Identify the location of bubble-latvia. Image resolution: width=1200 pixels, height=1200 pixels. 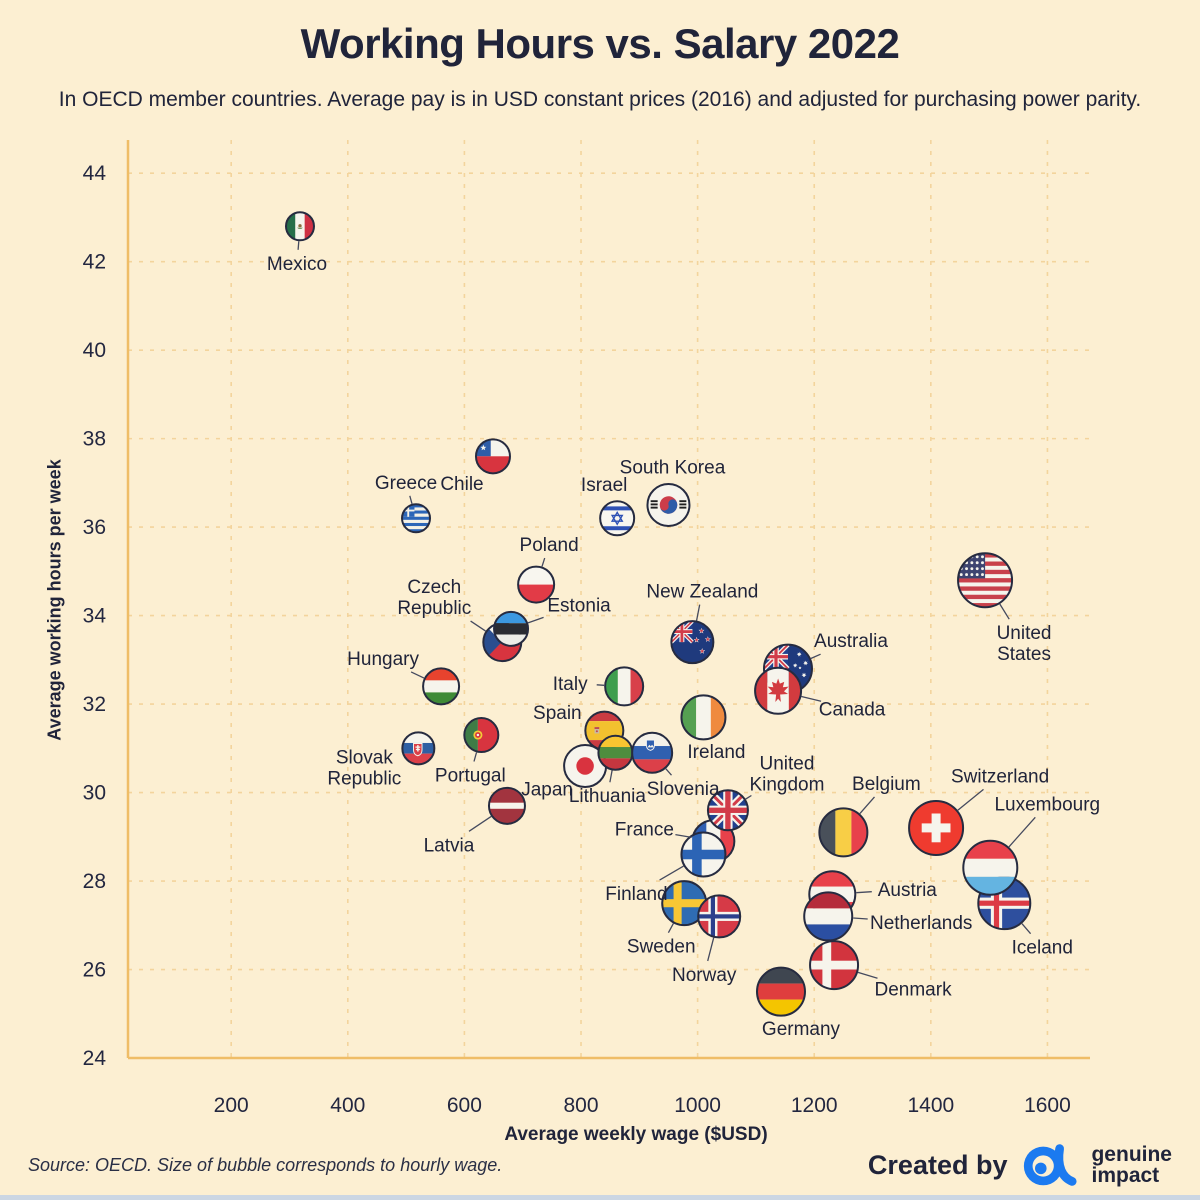
(506, 805).